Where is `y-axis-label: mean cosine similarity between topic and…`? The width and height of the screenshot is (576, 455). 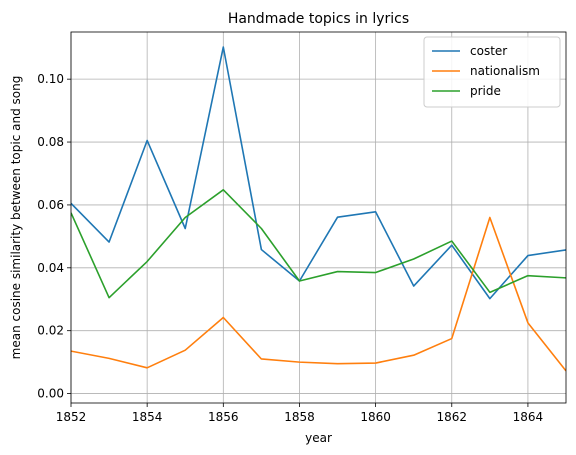 y-axis-label: mean cosine similarity between topic and… is located at coordinates (16, 218).